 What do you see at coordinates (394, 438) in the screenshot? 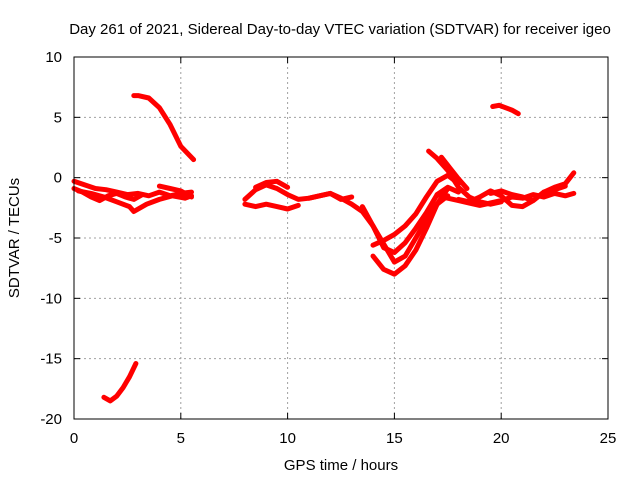
I see `x-tick-label: 15` at bounding box center [394, 438].